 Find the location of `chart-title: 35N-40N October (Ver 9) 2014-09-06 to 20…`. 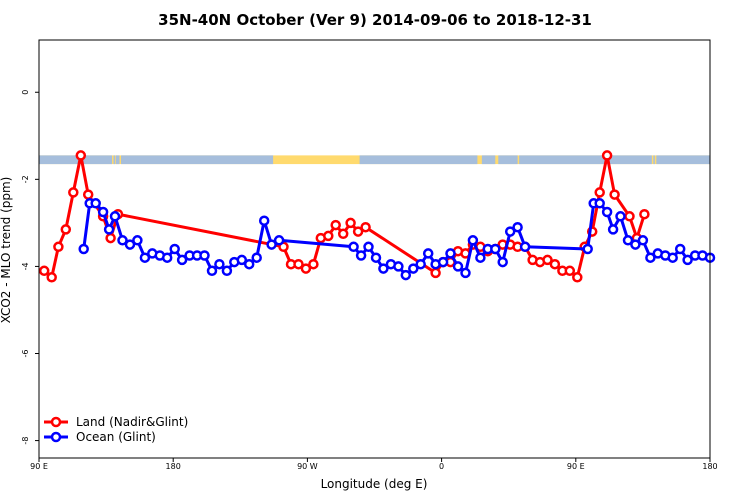

chart-title: 35N-40N October (Ver 9) 2014-09-06 to 20… is located at coordinates (375, 20).